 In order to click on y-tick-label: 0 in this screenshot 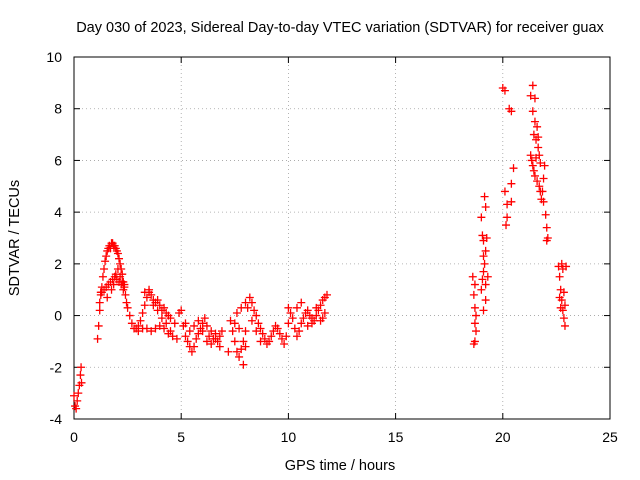, I will do `click(58, 316)`.